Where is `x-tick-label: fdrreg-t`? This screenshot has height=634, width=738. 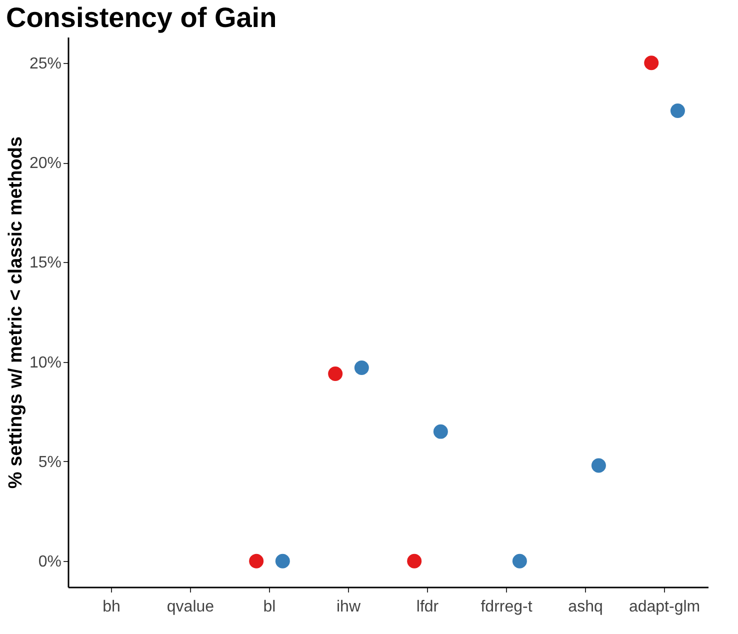
x-tick-label: fdrreg-t is located at coordinates (506, 607).